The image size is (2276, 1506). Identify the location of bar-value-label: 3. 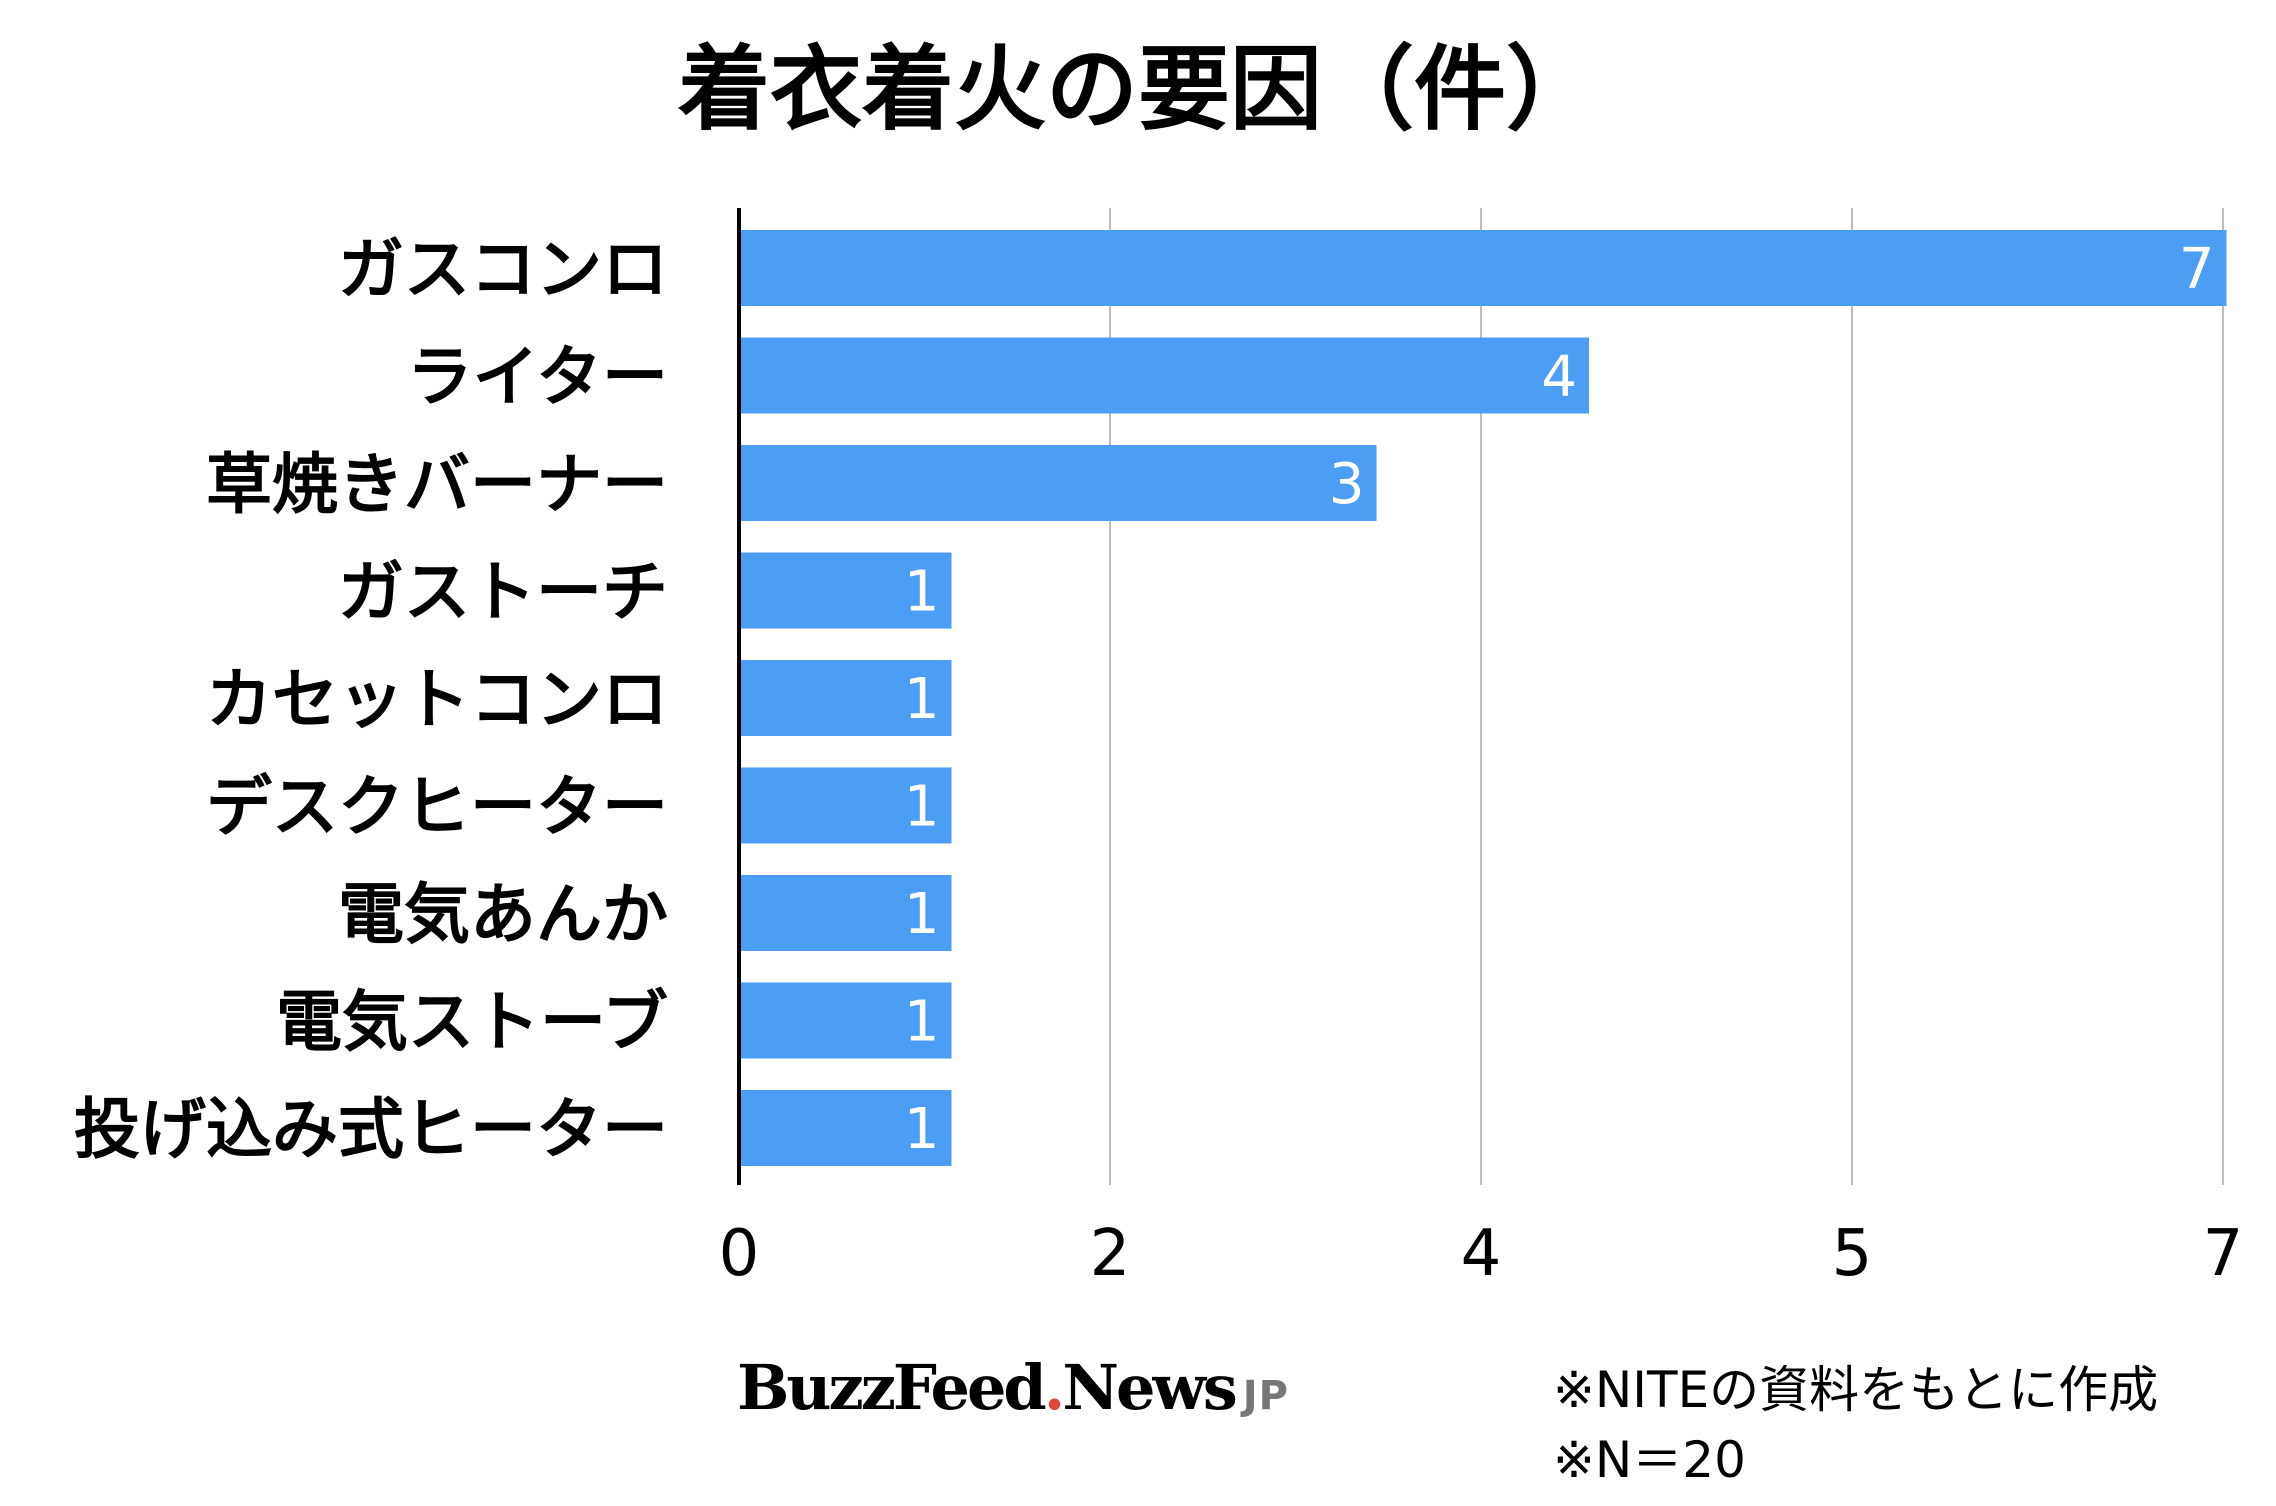
(1347, 484).